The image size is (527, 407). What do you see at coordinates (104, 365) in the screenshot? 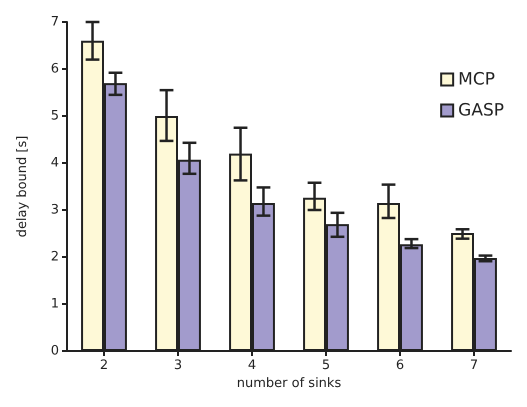
I see `x-tick-label: 2` at bounding box center [104, 365].